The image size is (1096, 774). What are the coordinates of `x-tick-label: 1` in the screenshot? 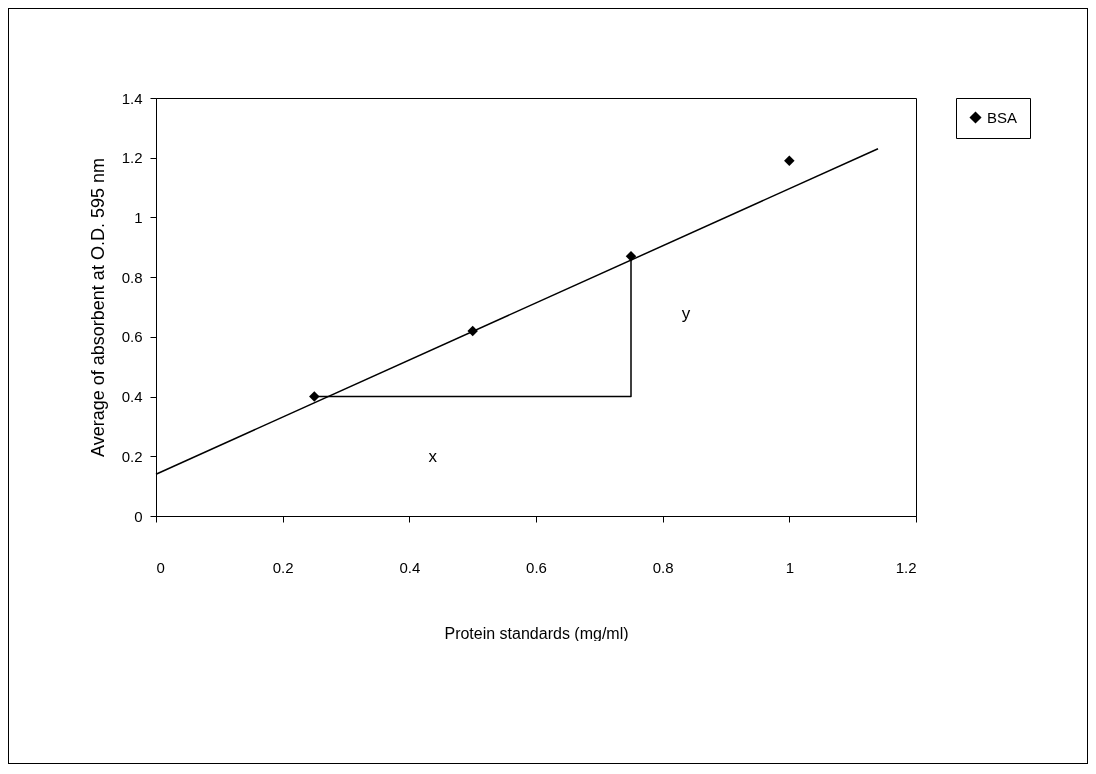 It's located at (790, 567).